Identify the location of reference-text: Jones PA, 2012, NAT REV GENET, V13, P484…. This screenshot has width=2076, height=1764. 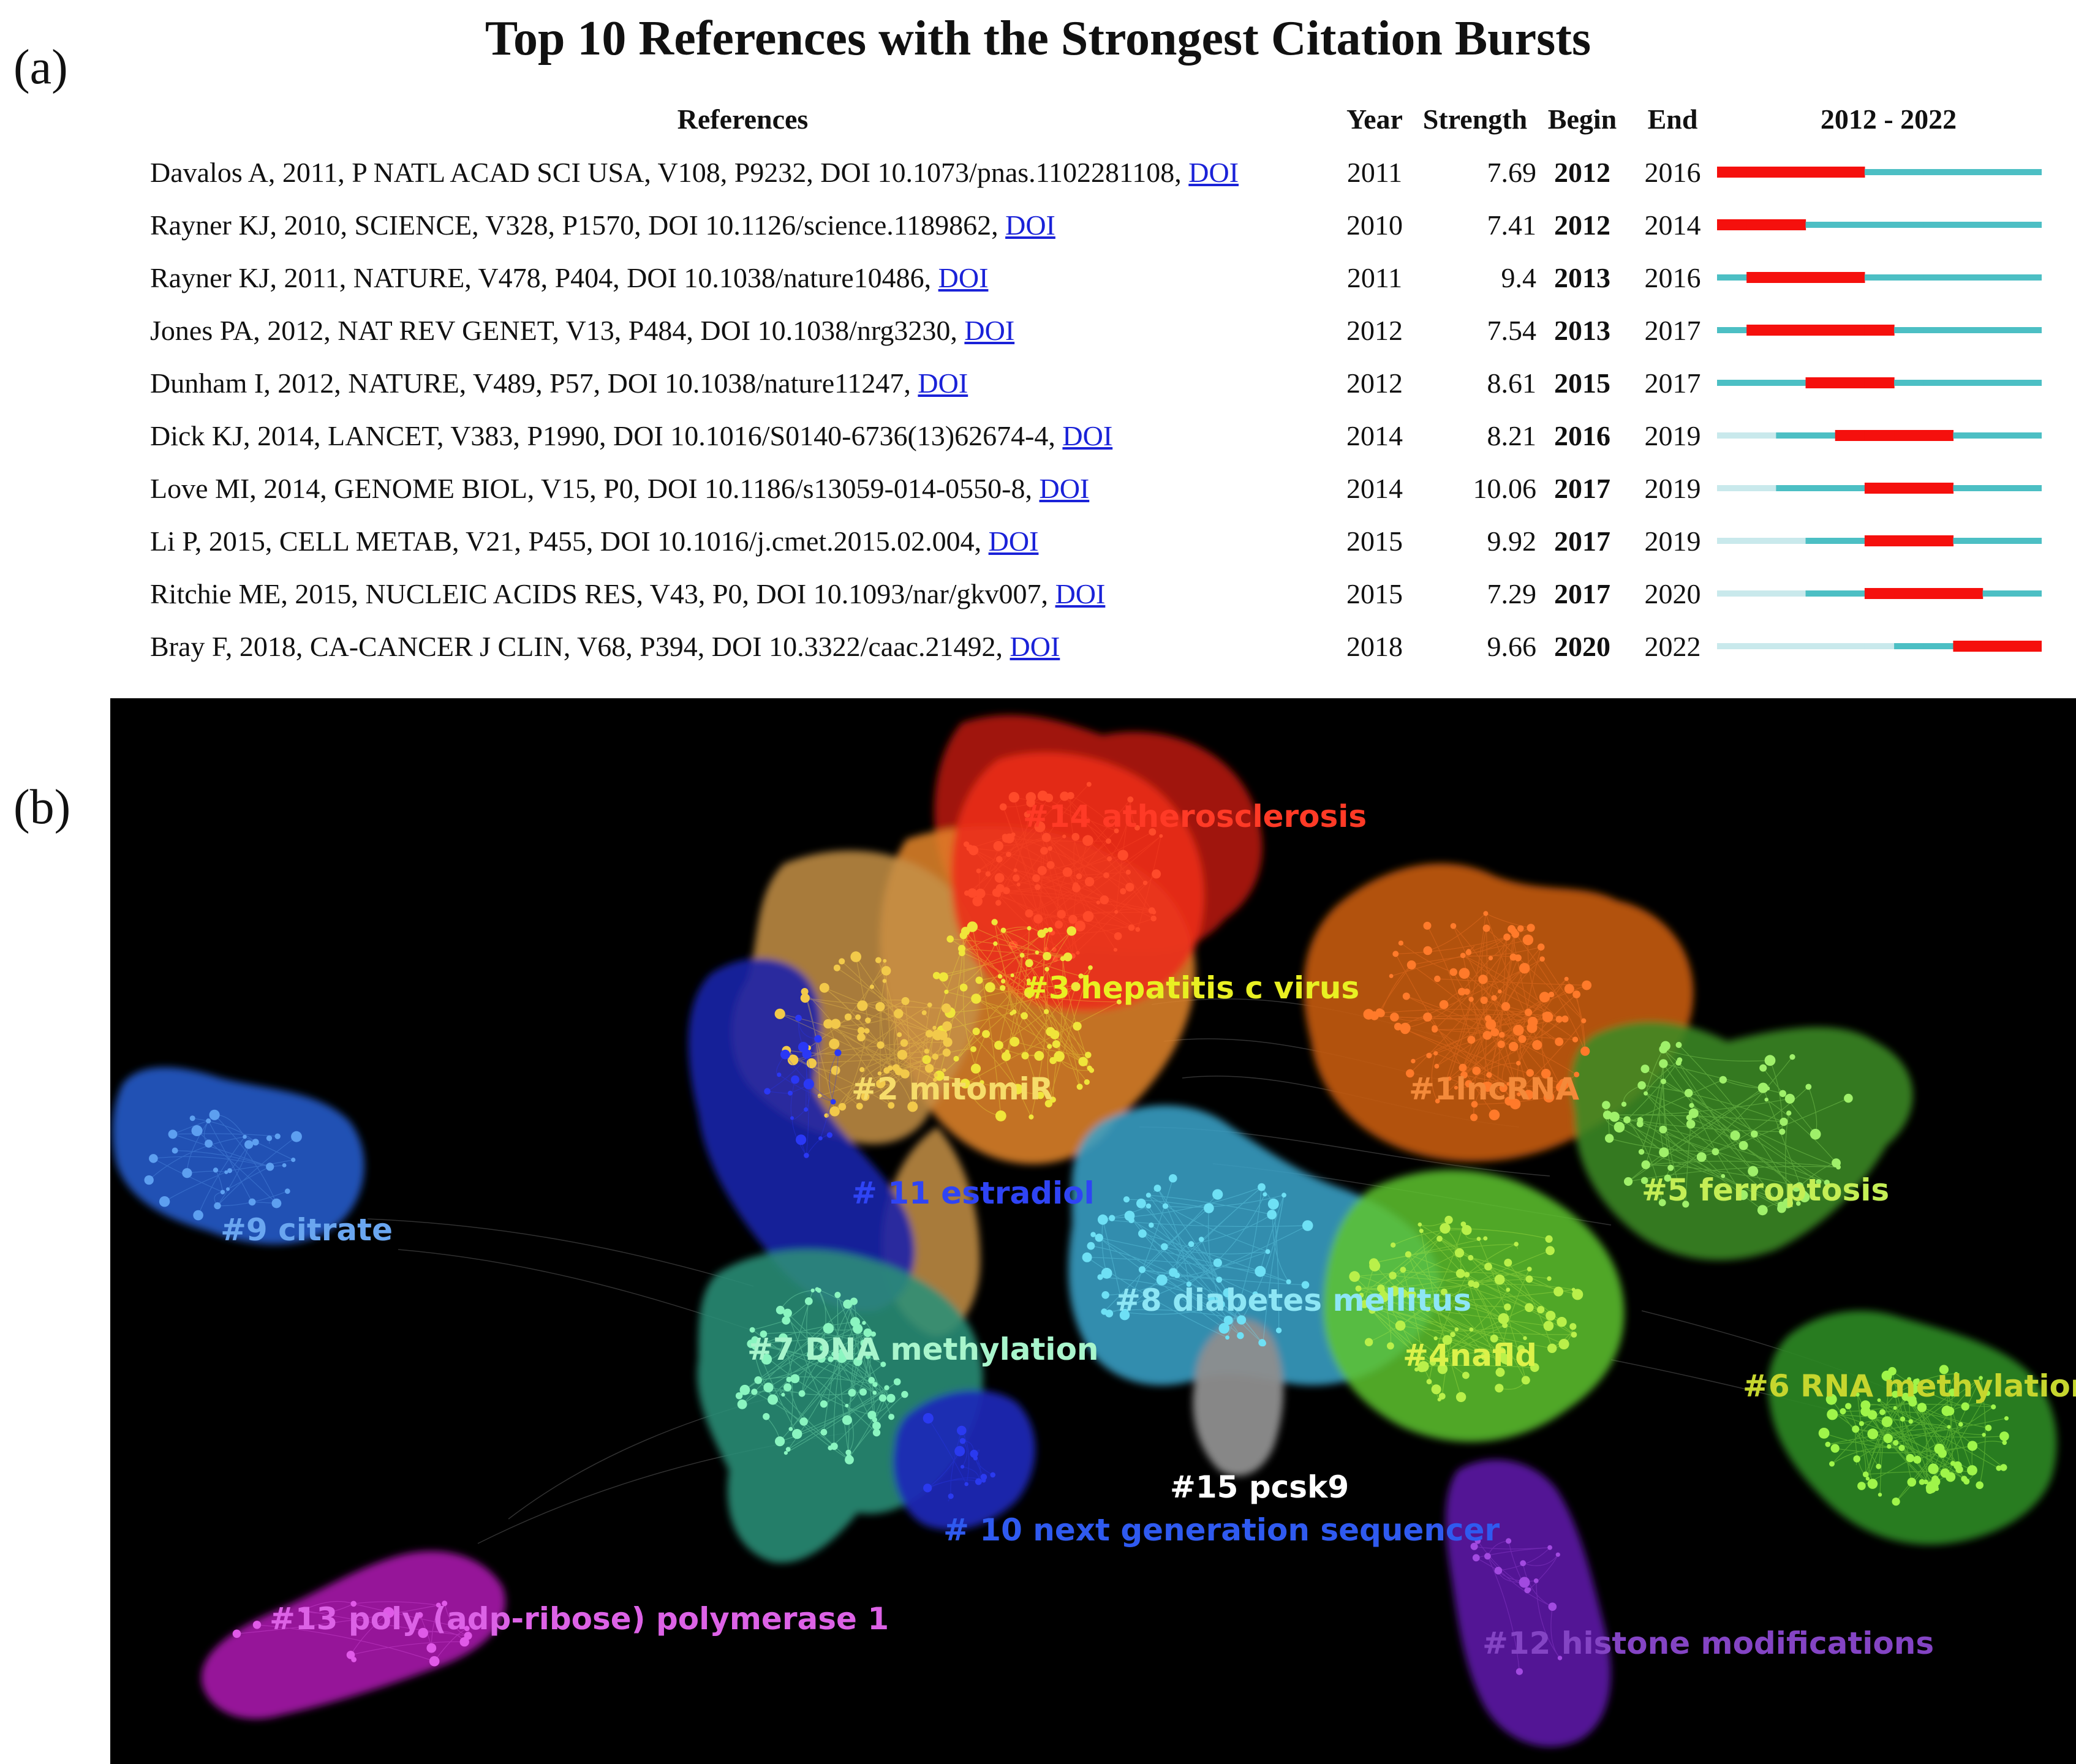
(553, 330).